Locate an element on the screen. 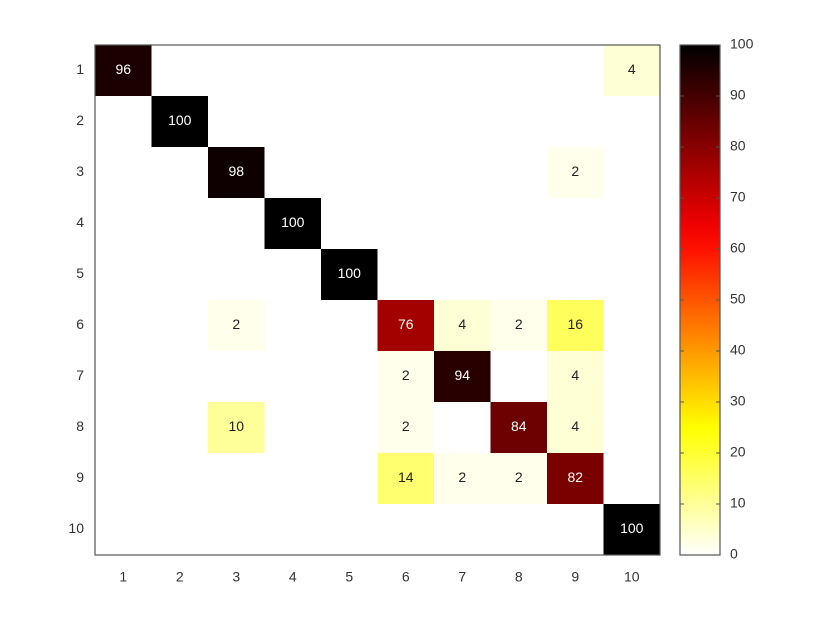 Image resolution: width=830 pixels, height=623 pixels. colorbar-tick-label: 10 is located at coordinates (738, 503).